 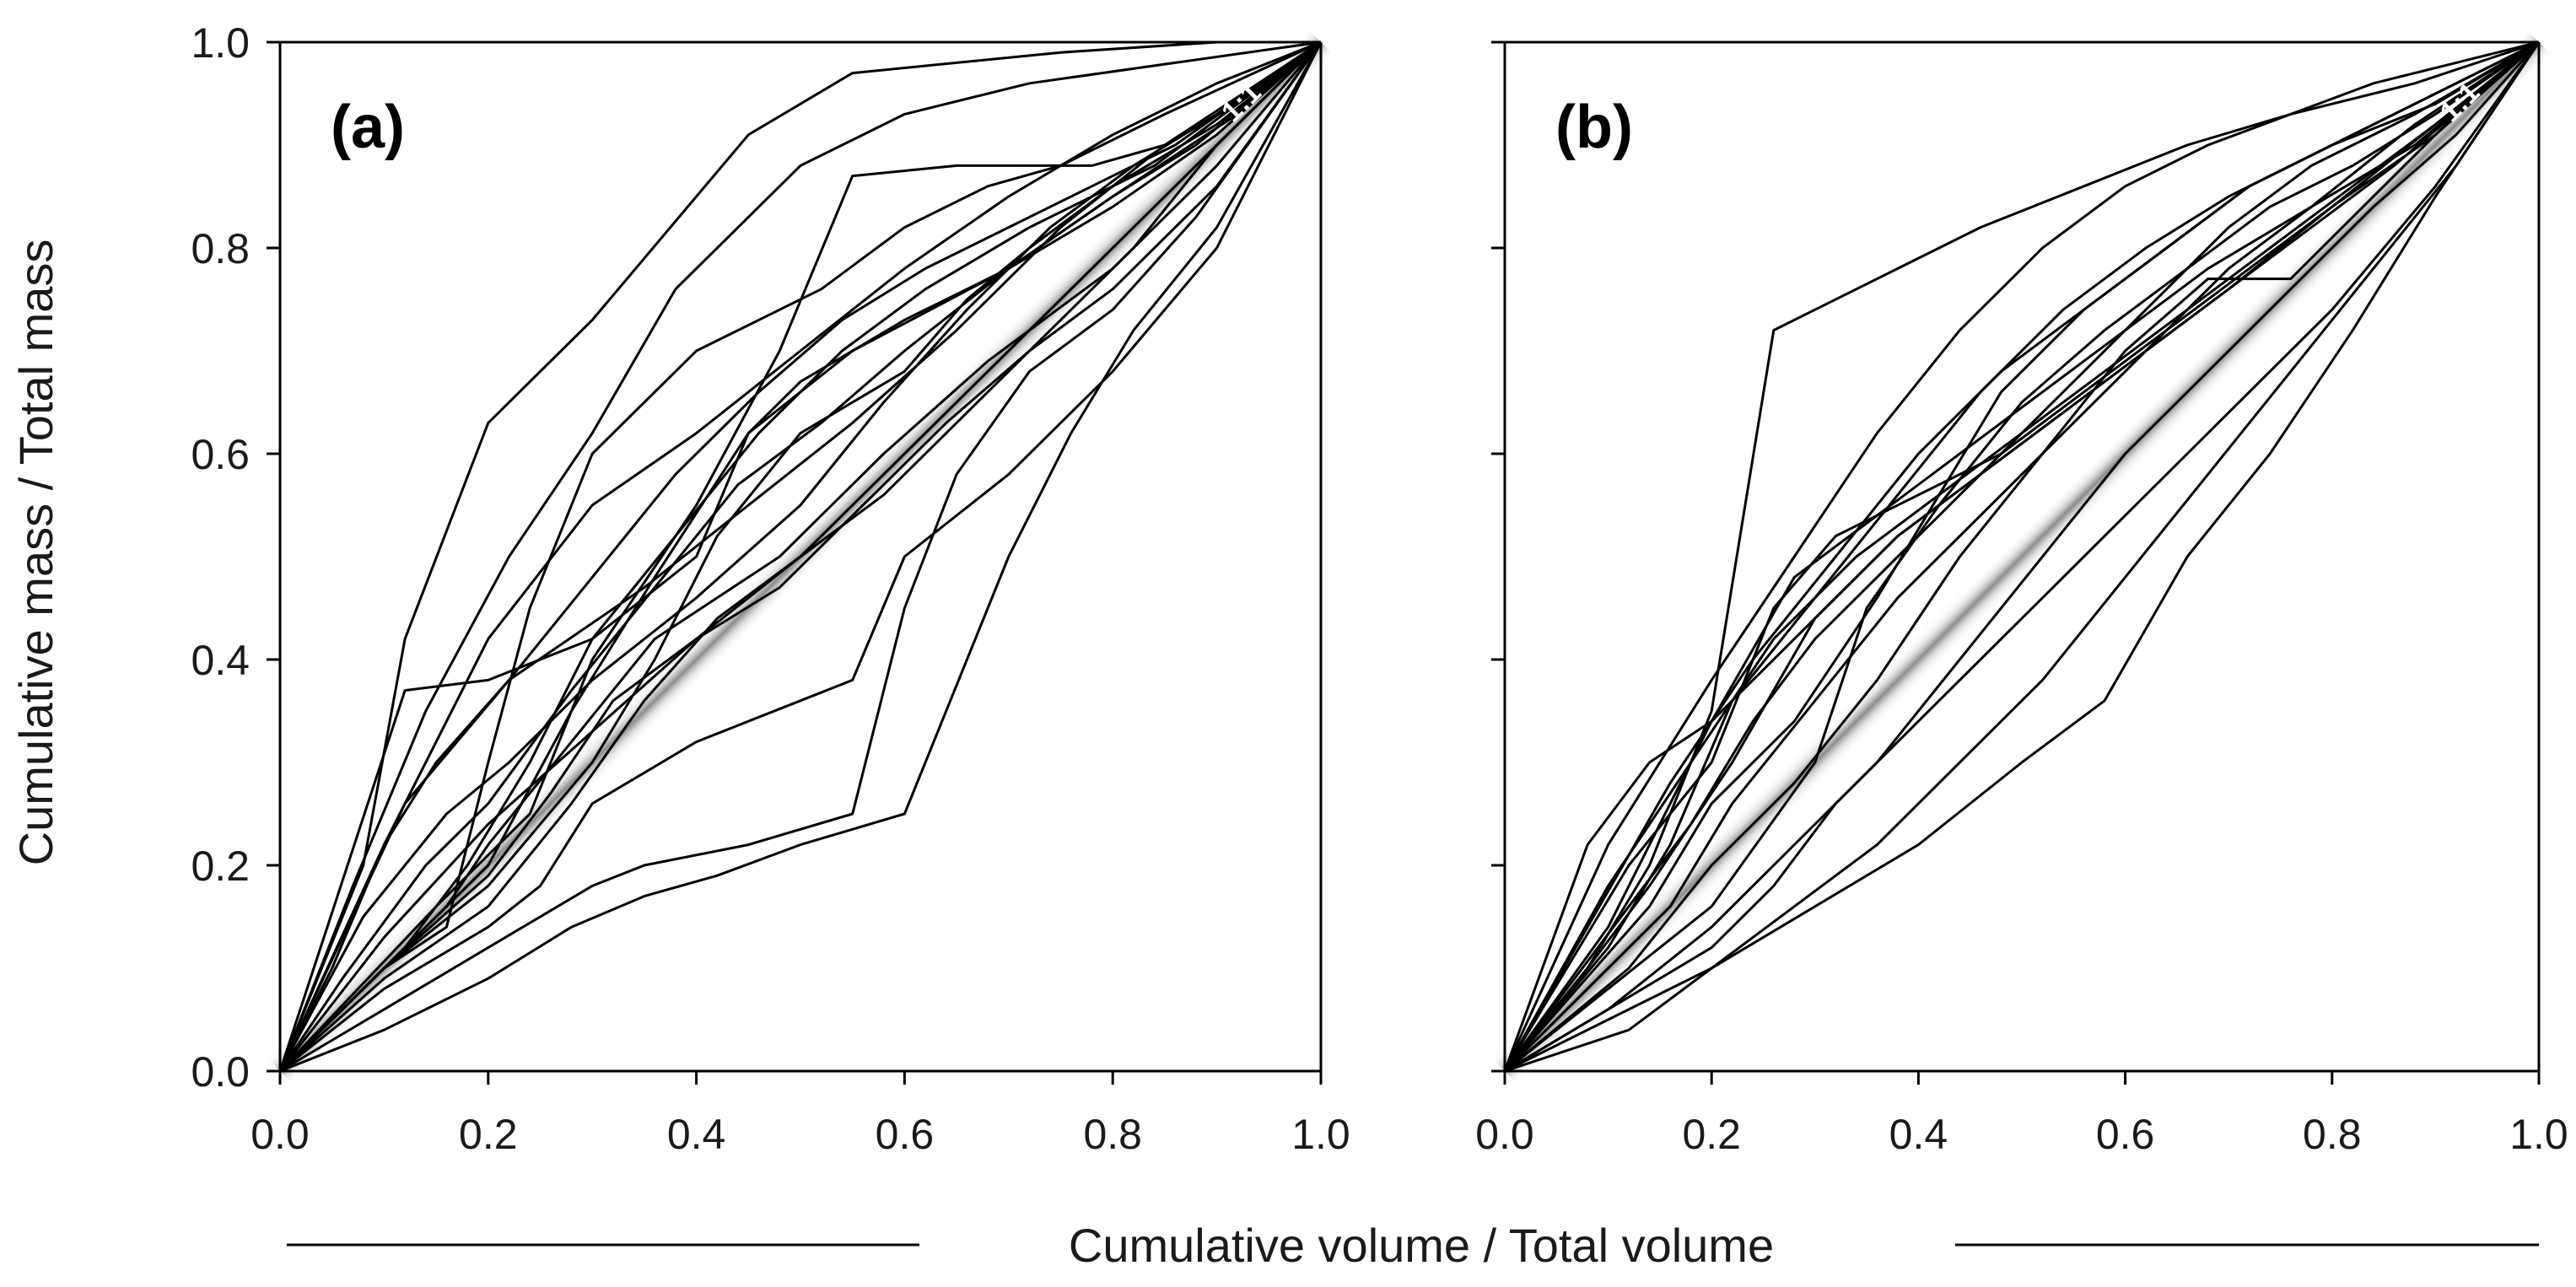 What do you see at coordinates (220, 660) in the screenshot?
I see `y-tick-label: 0.4` at bounding box center [220, 660].